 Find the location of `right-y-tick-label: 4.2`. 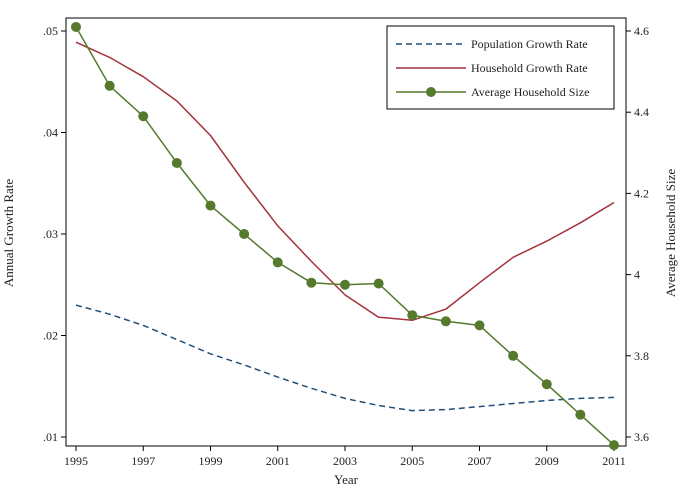

right-y-tick-label: 4.2 is located at coordinates (641, 193).